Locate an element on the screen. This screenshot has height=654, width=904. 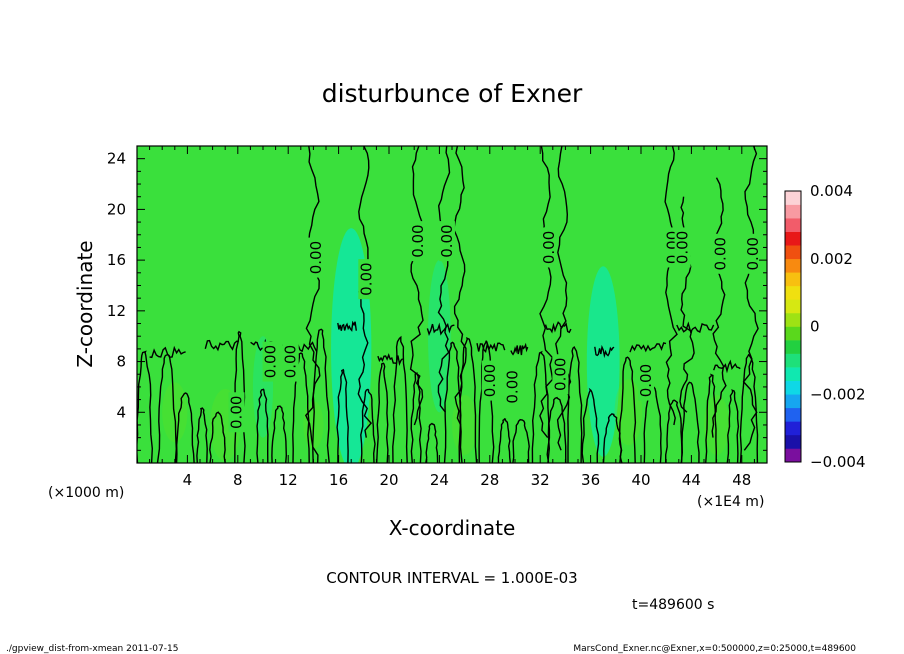
x-tick-label: 44 is located at coordinates (691, 480).